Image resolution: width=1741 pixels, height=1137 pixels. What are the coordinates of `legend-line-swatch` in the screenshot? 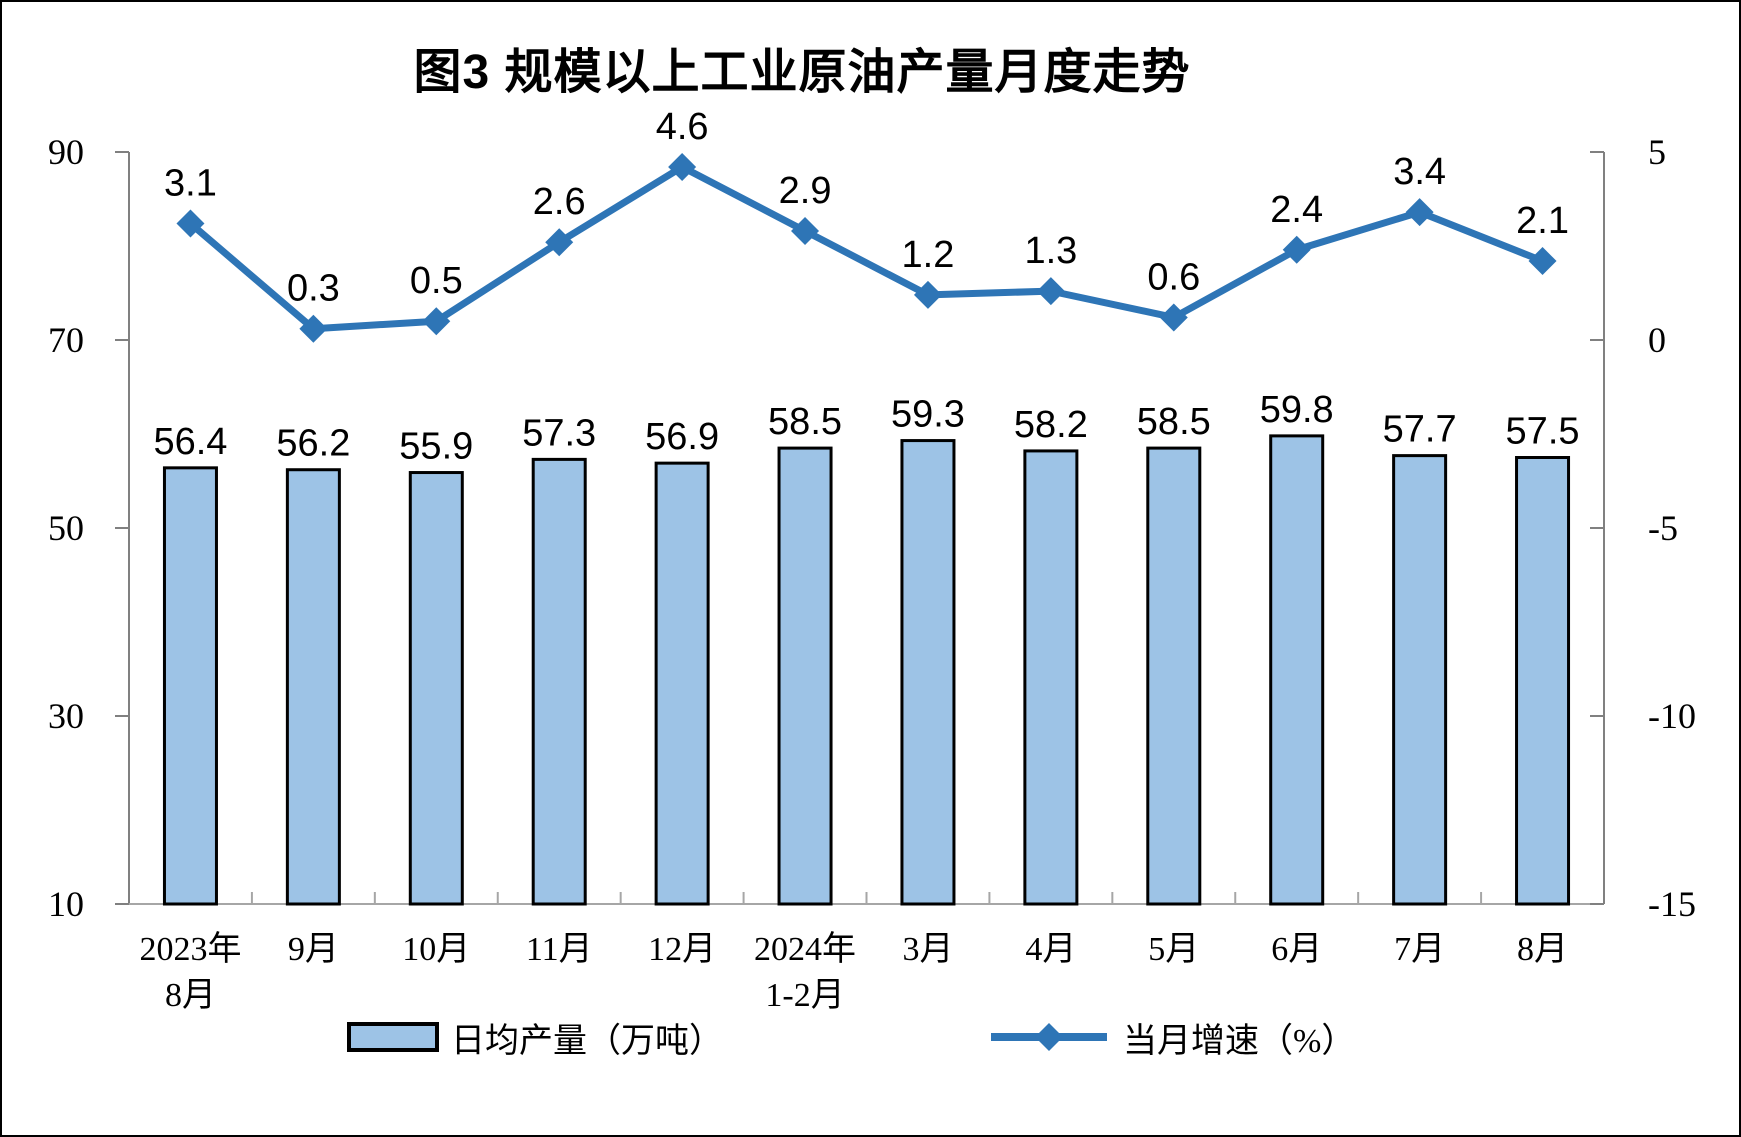 It's located at (1049, 1037).